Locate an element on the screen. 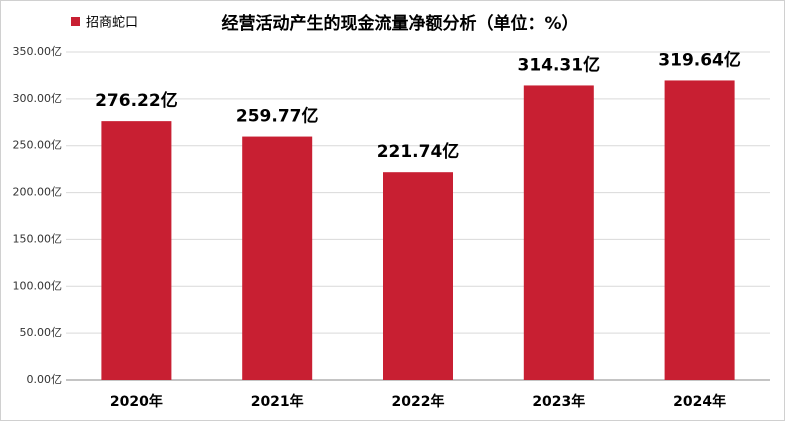 The width and height of the screenshot is (785, 421). data-label: 314.31亿 is located at coordinates (558, 64).